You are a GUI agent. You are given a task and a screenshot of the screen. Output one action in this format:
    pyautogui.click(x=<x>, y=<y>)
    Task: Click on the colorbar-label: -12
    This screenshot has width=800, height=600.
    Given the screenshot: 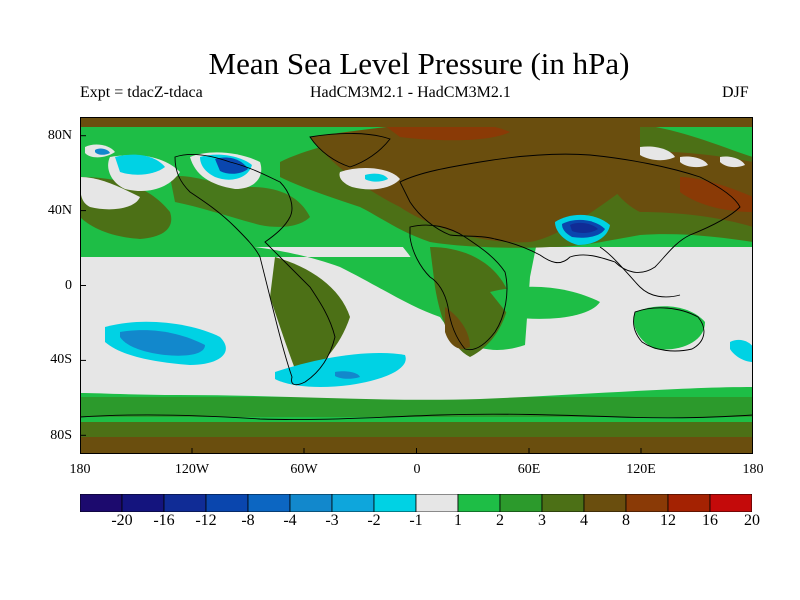 What is the action you would take?
    pyautogui.click(x=206, y=520)
    